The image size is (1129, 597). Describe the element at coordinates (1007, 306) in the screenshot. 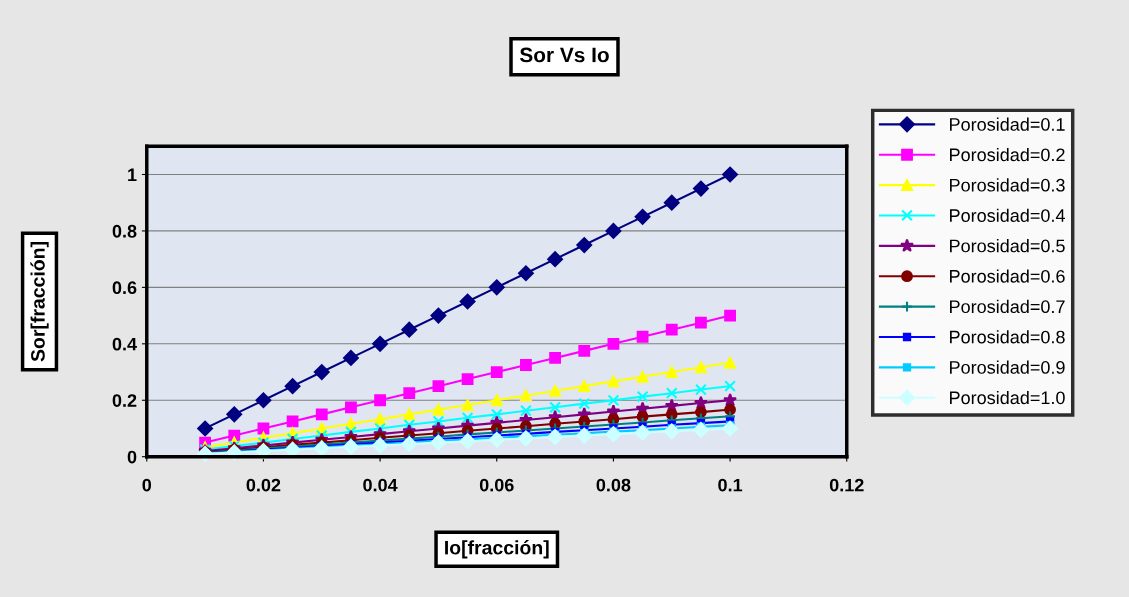

I see `legend-label: Porosidad=0.7` at that location.